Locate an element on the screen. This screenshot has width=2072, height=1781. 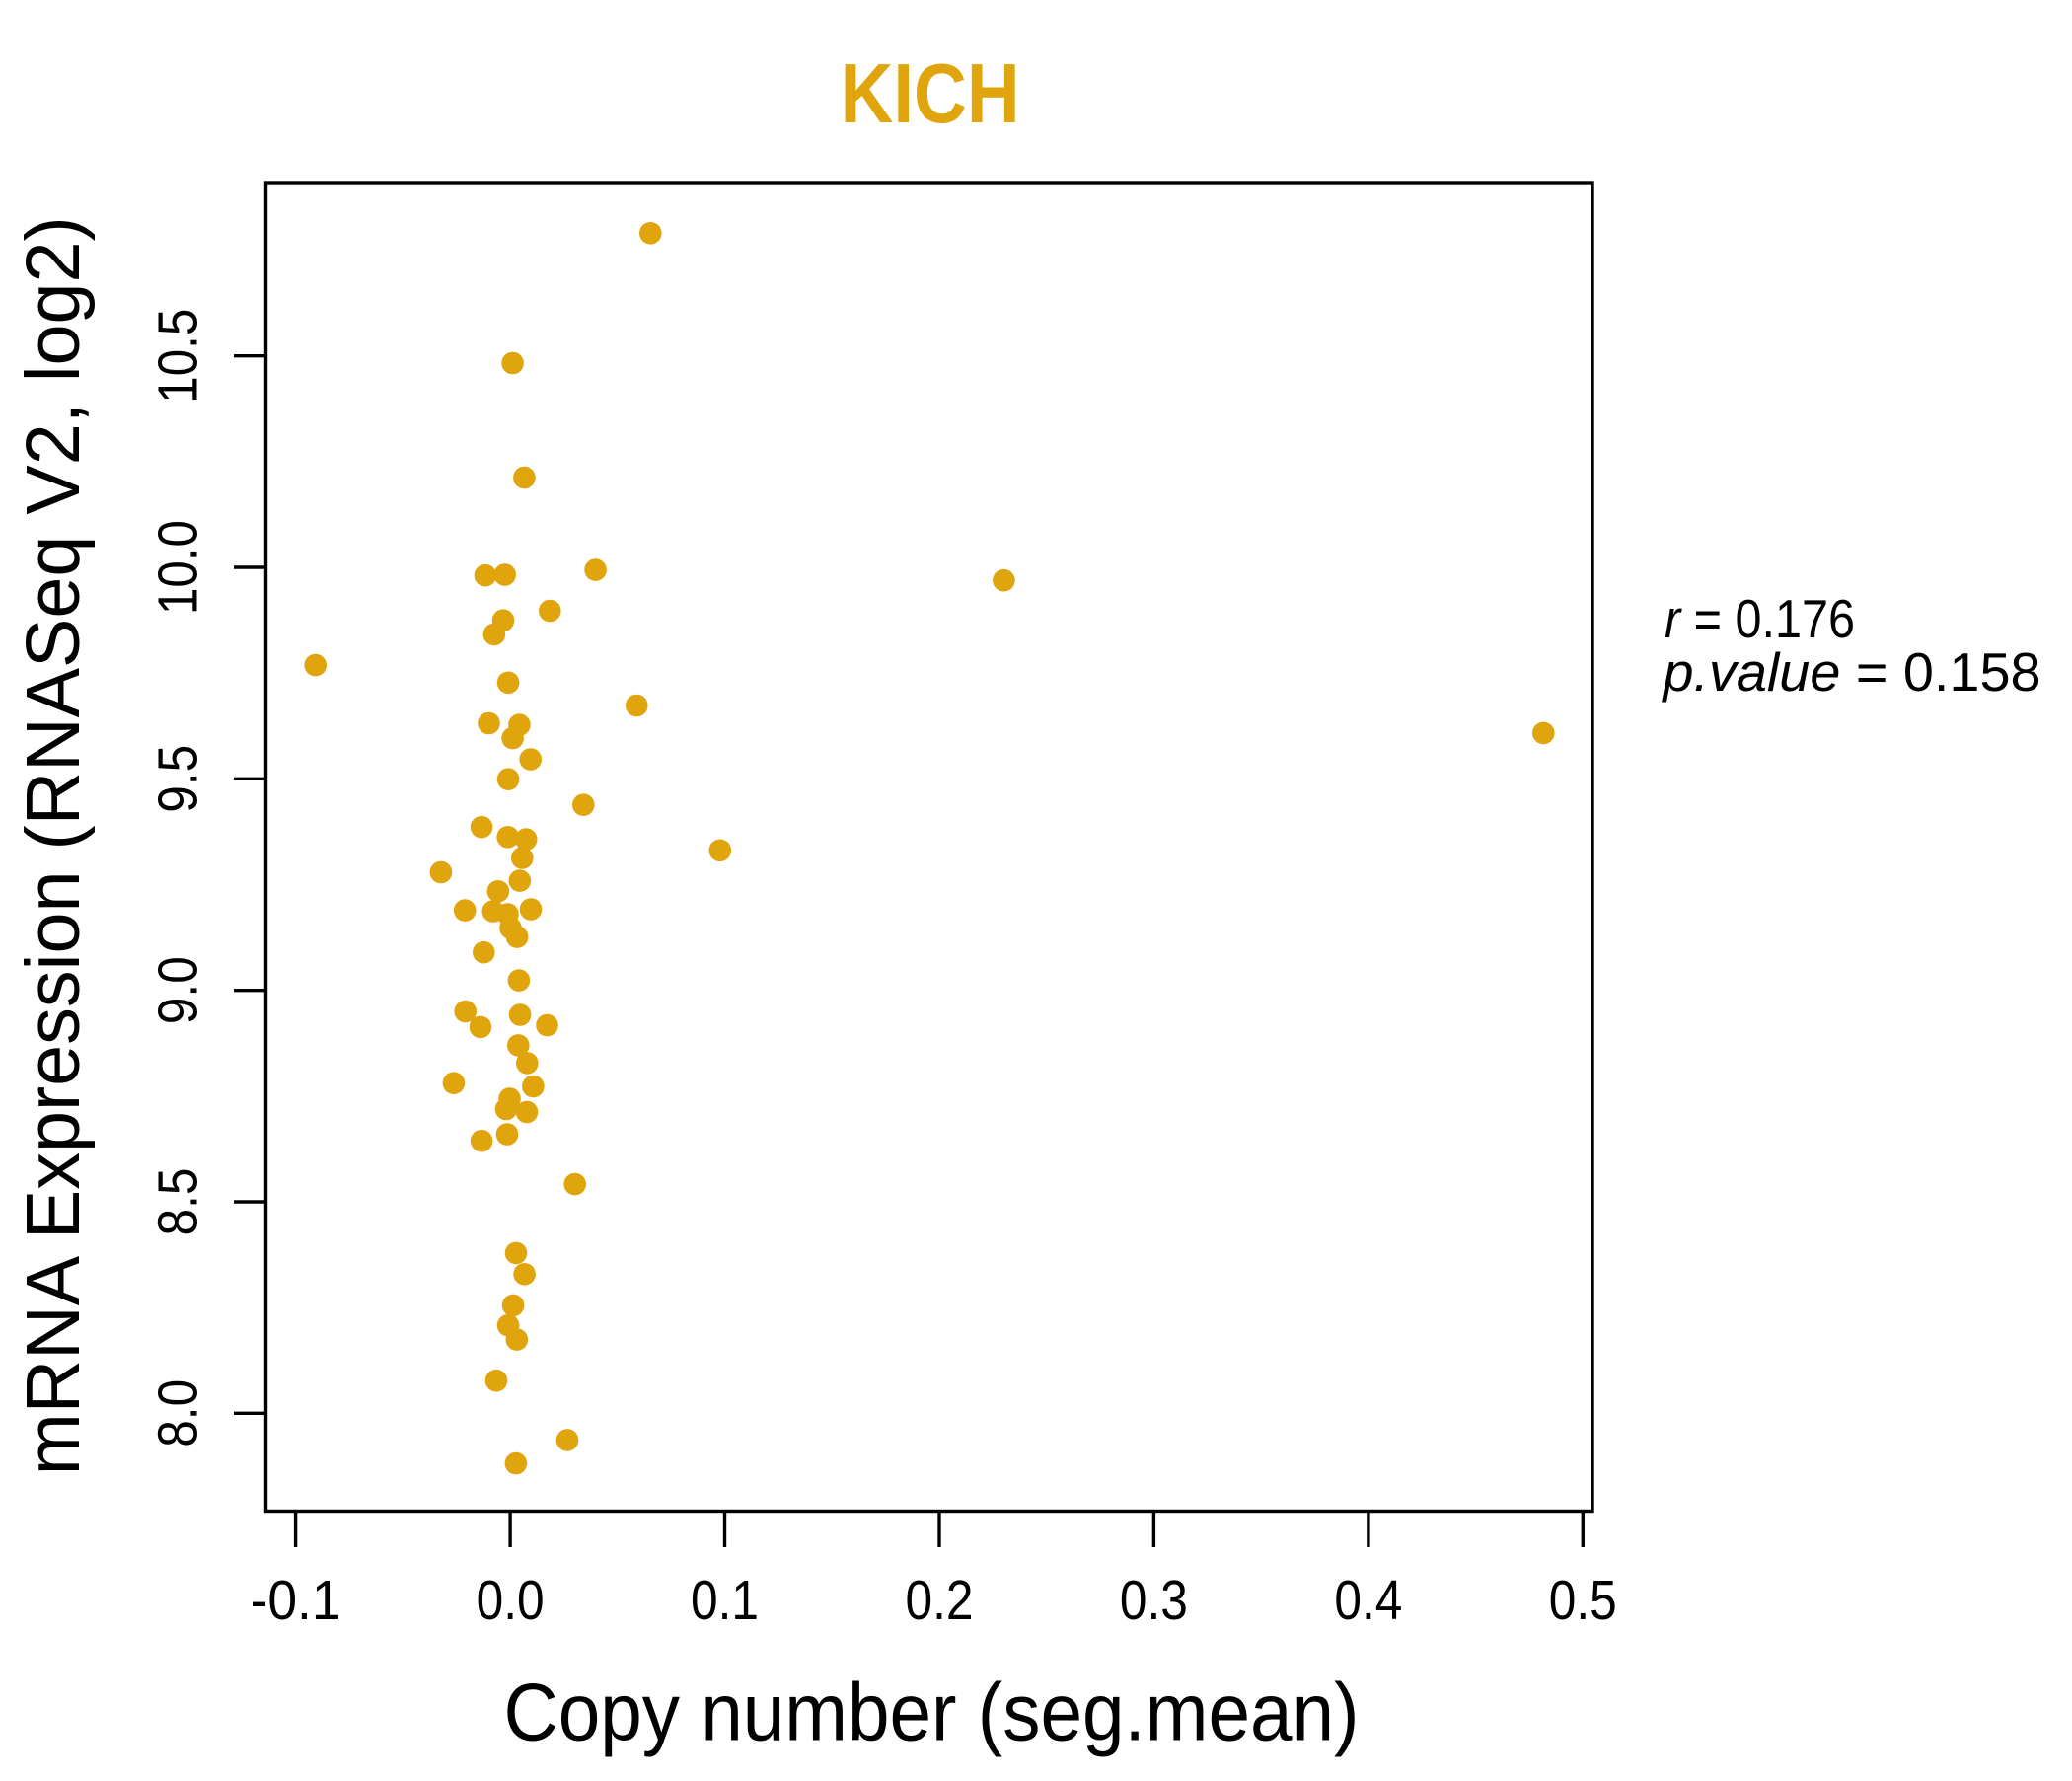
svg-text:mRNA Expression (RNASeq V2, lo: mRNA Expression (RNASeq V2, log2) is located at coordinates (54, 845).